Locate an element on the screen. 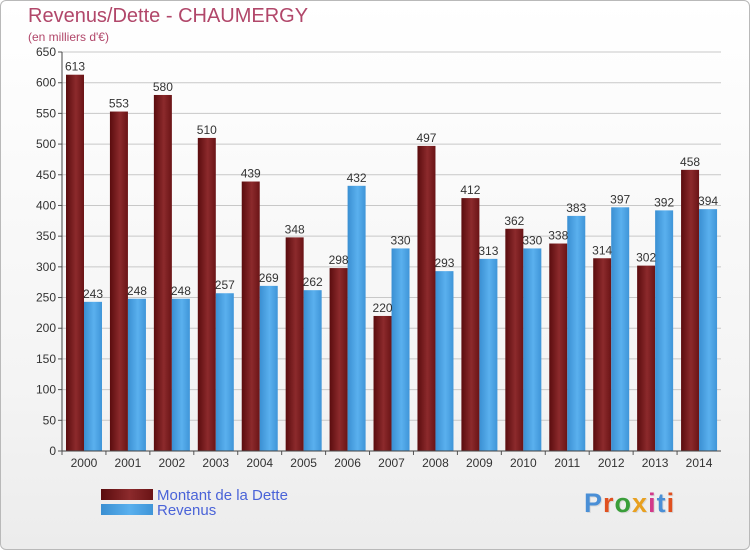 The image size is (750, 550). y-tick-label: 150 is located at coordinates (46, 359).